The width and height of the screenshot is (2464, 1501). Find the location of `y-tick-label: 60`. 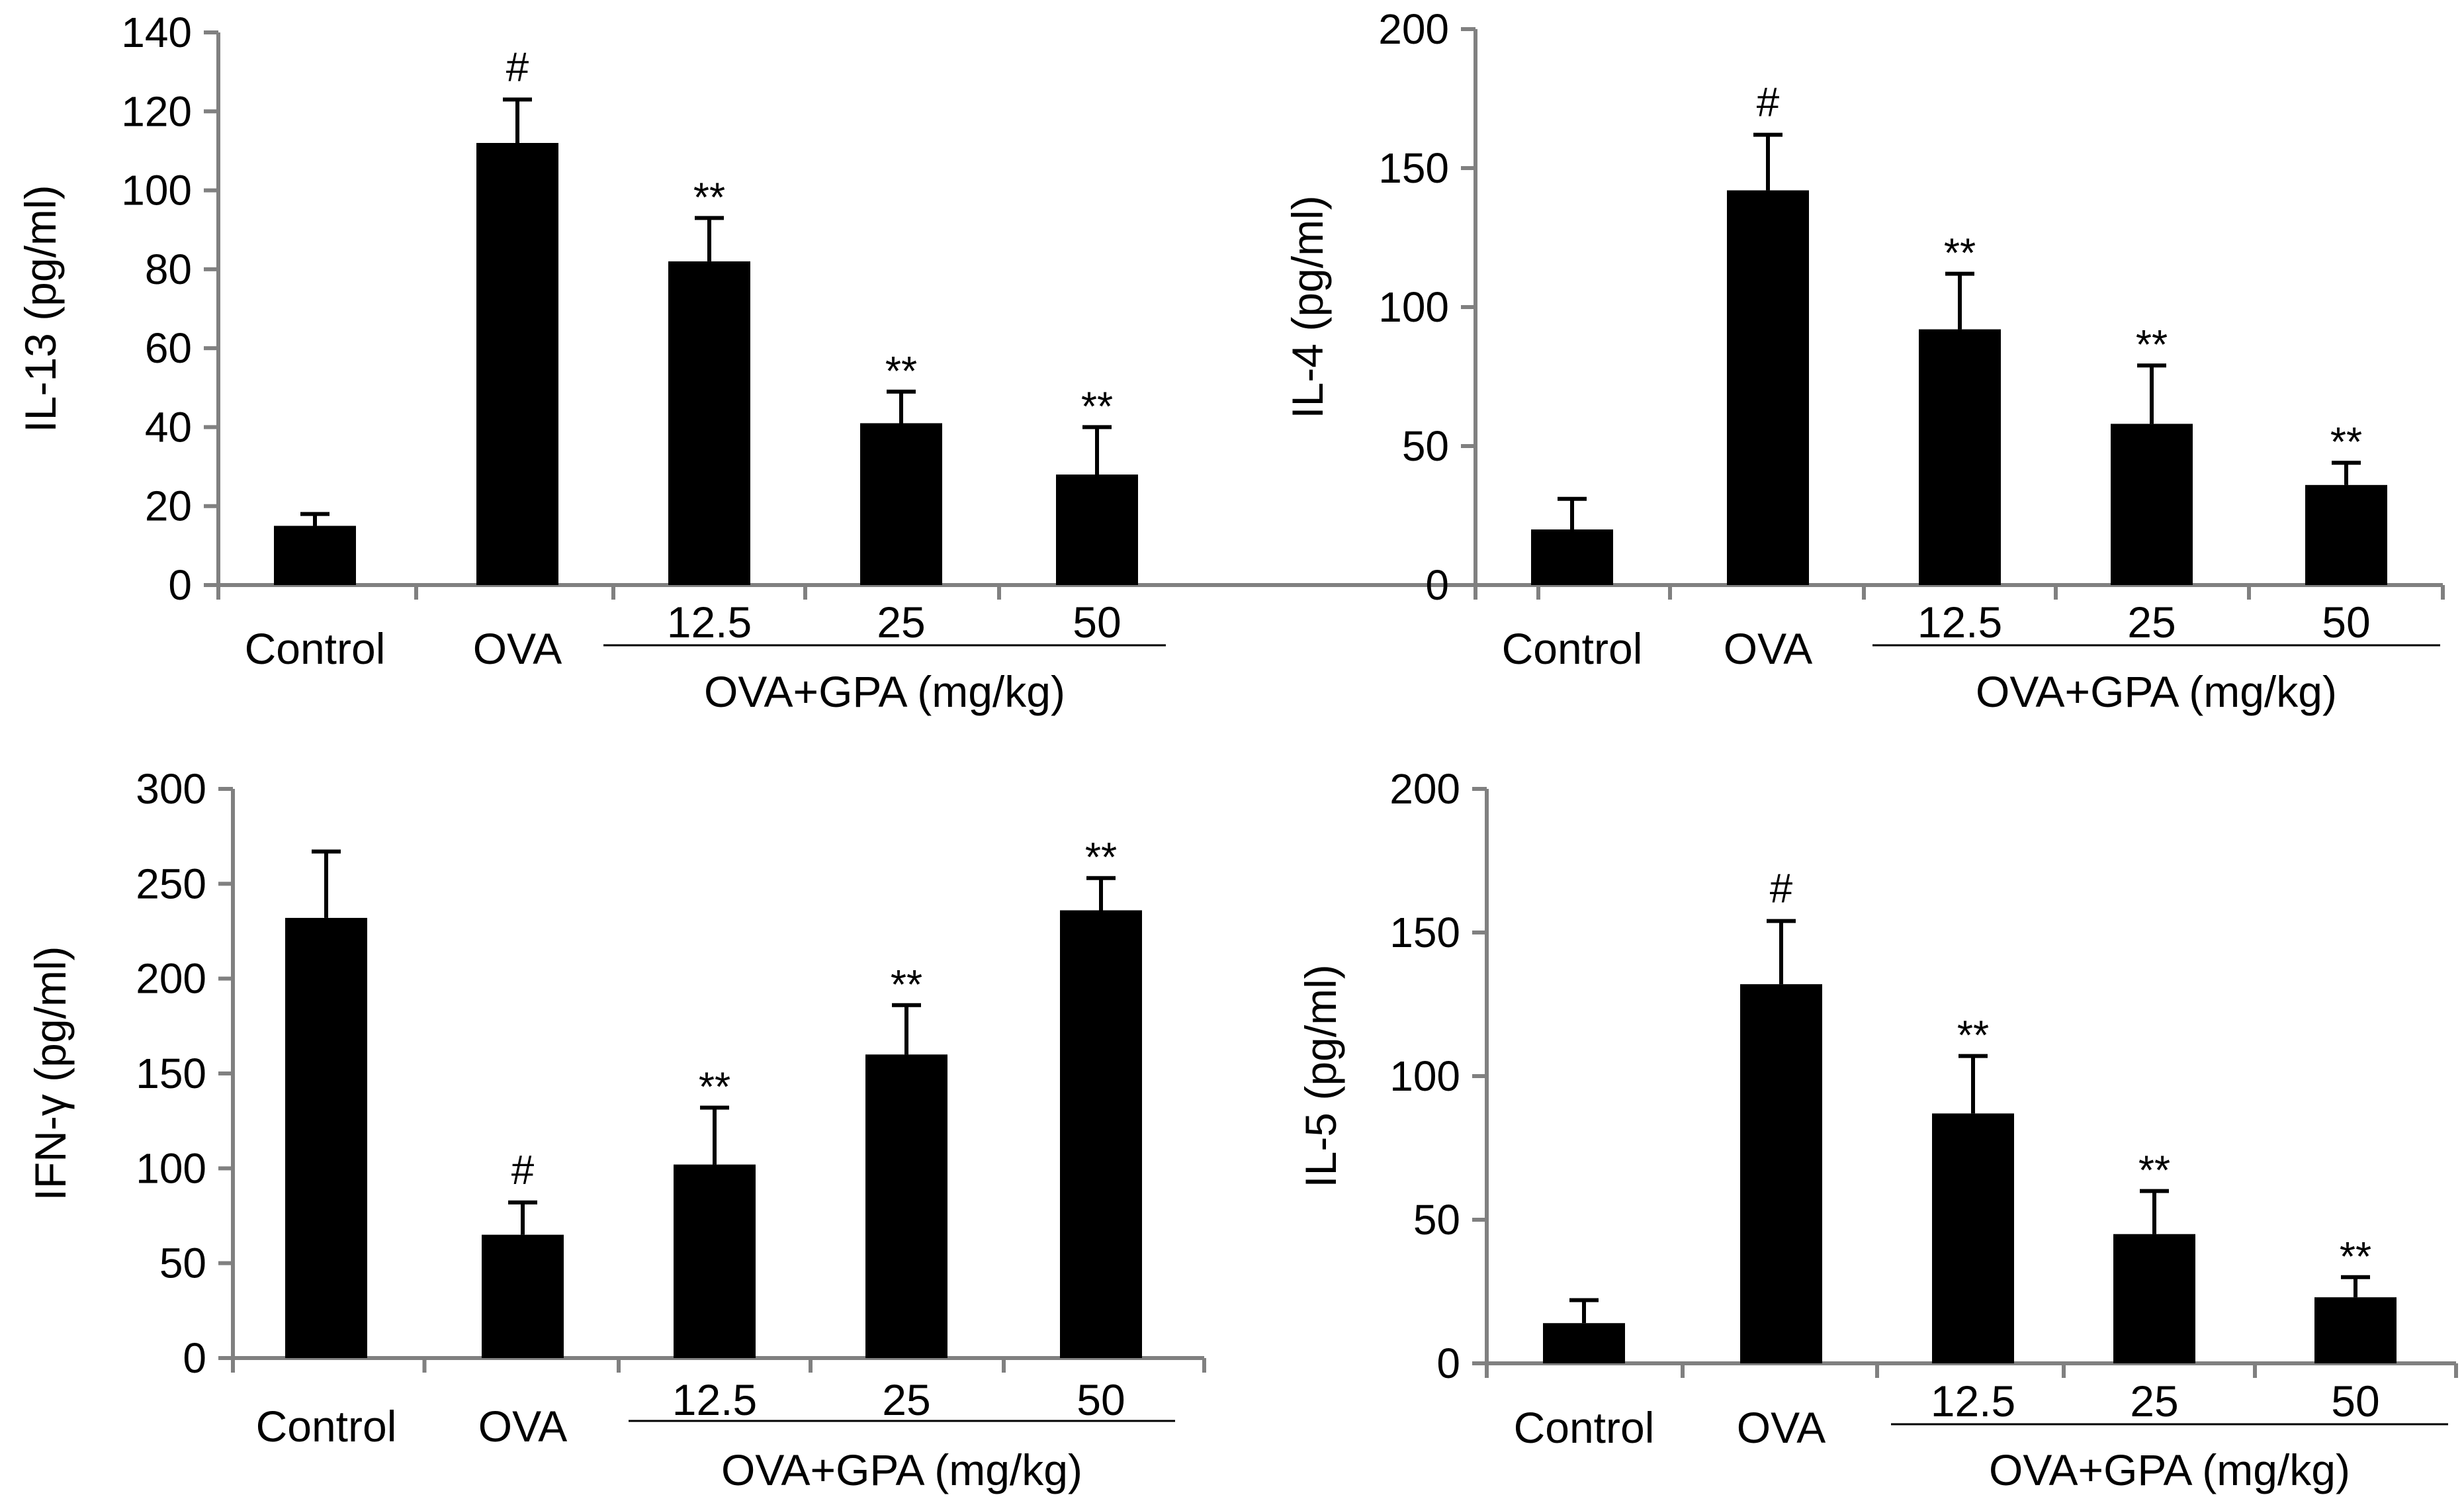

y-tick-label: 60 is located at coordinates (168, 348).